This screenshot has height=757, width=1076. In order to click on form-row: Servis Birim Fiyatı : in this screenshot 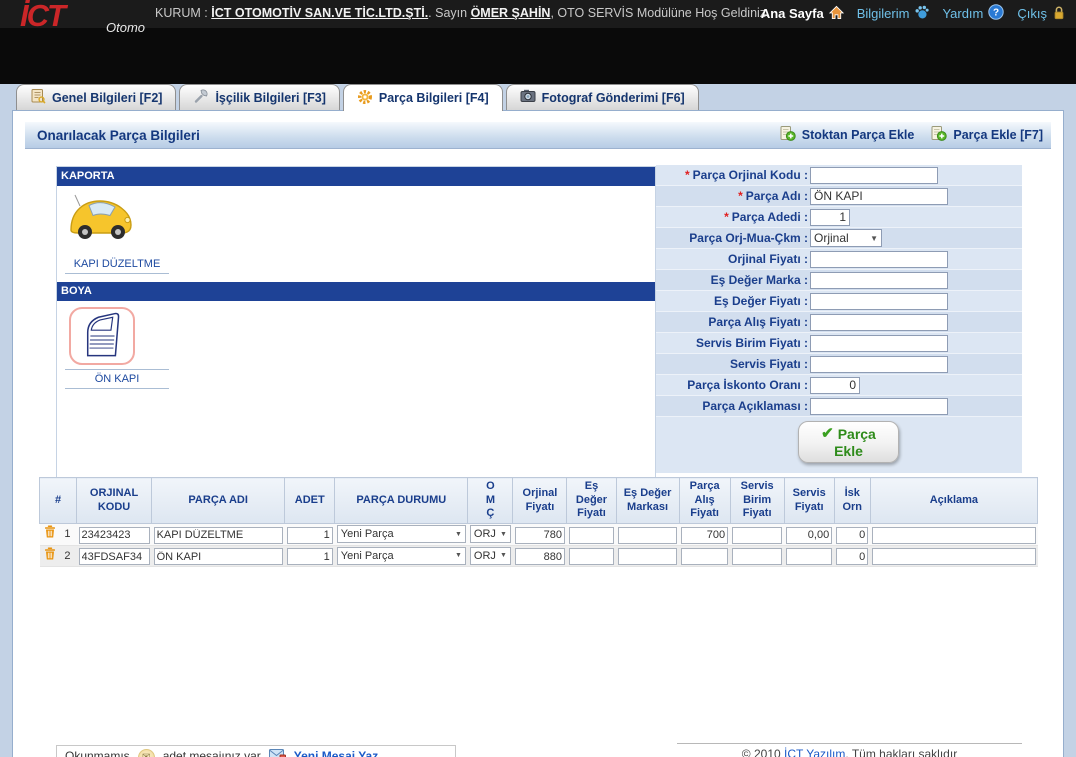, I will do `click(839, 343)`.